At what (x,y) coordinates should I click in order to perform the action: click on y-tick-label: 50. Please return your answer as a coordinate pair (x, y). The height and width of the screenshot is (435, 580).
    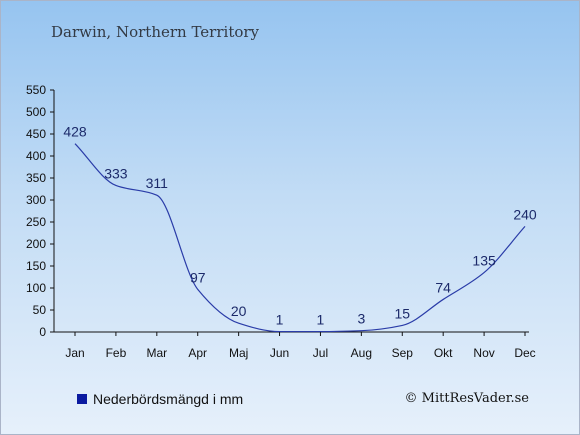
    Looking at the image, I should click on (40, 310).